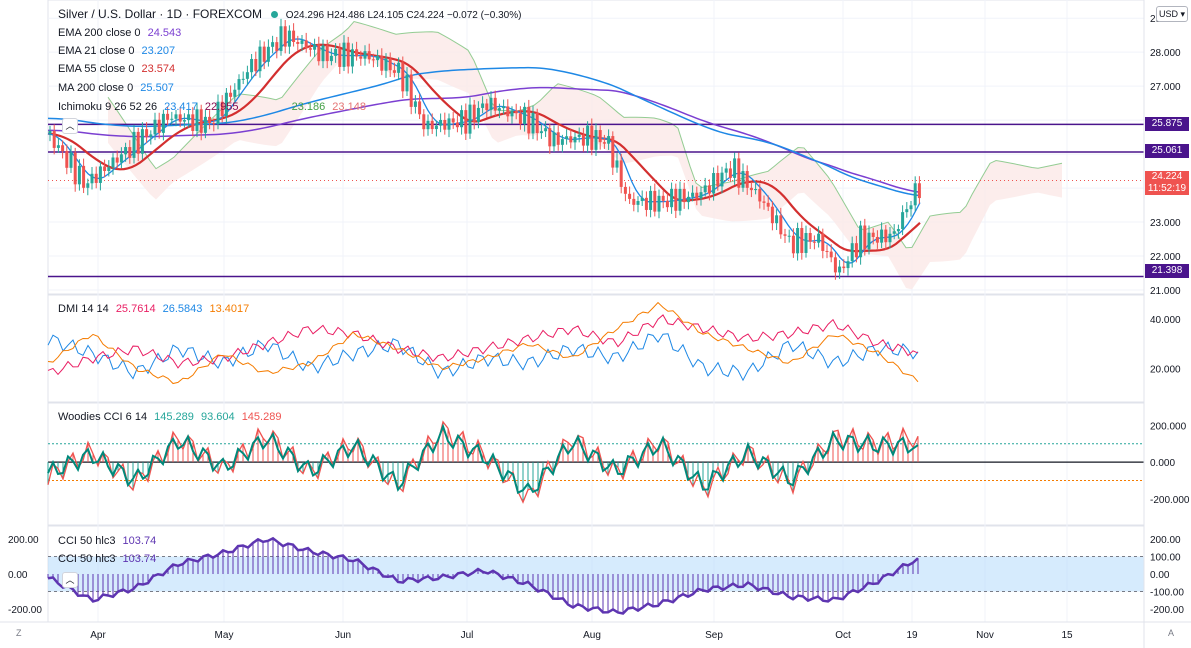  I want to click on ichimoku-v4: 23.148, so click(349, 107).